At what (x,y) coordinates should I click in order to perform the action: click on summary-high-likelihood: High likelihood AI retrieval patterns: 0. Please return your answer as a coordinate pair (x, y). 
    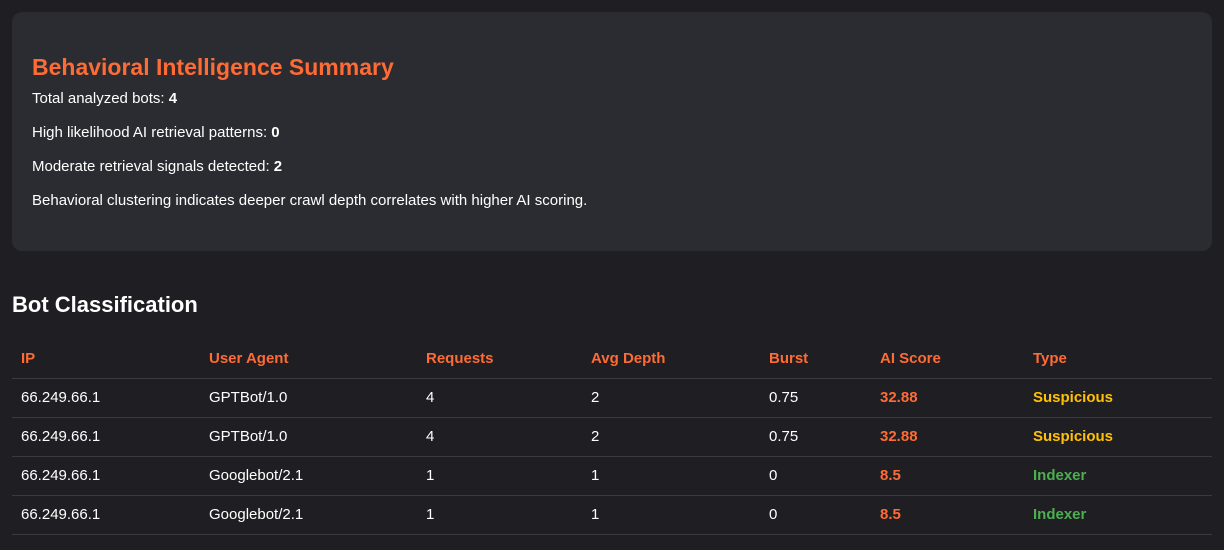
    Looking at the image, I should click on (612, 133).